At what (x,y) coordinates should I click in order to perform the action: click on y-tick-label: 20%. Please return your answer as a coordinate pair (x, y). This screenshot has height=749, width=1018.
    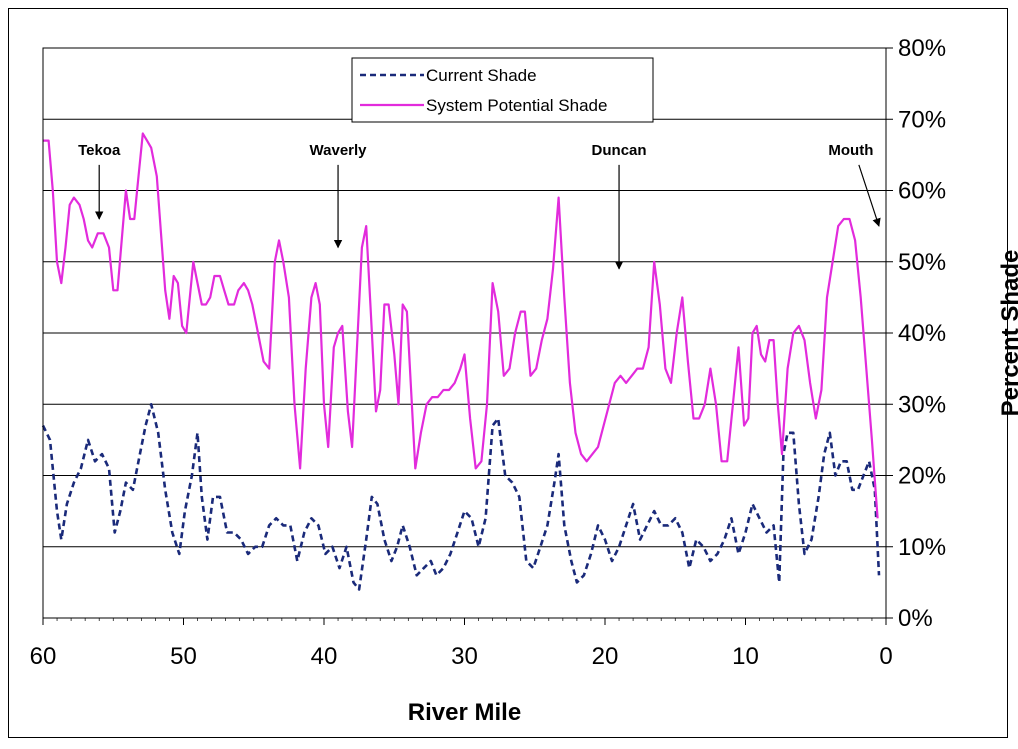
    Looking at the image, I should click on (922, 476).